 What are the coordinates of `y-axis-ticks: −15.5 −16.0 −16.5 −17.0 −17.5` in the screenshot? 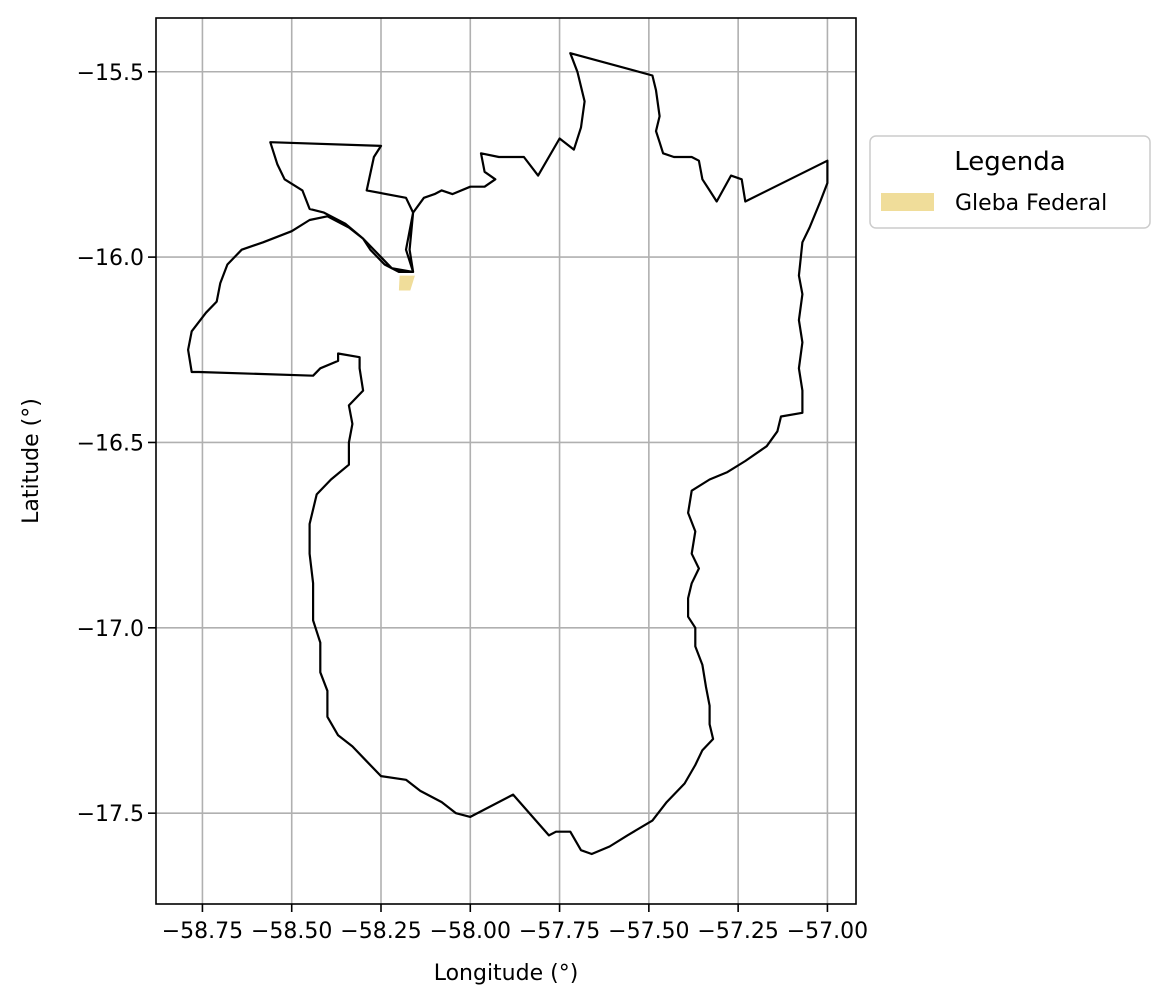 It's located at (116, 444).